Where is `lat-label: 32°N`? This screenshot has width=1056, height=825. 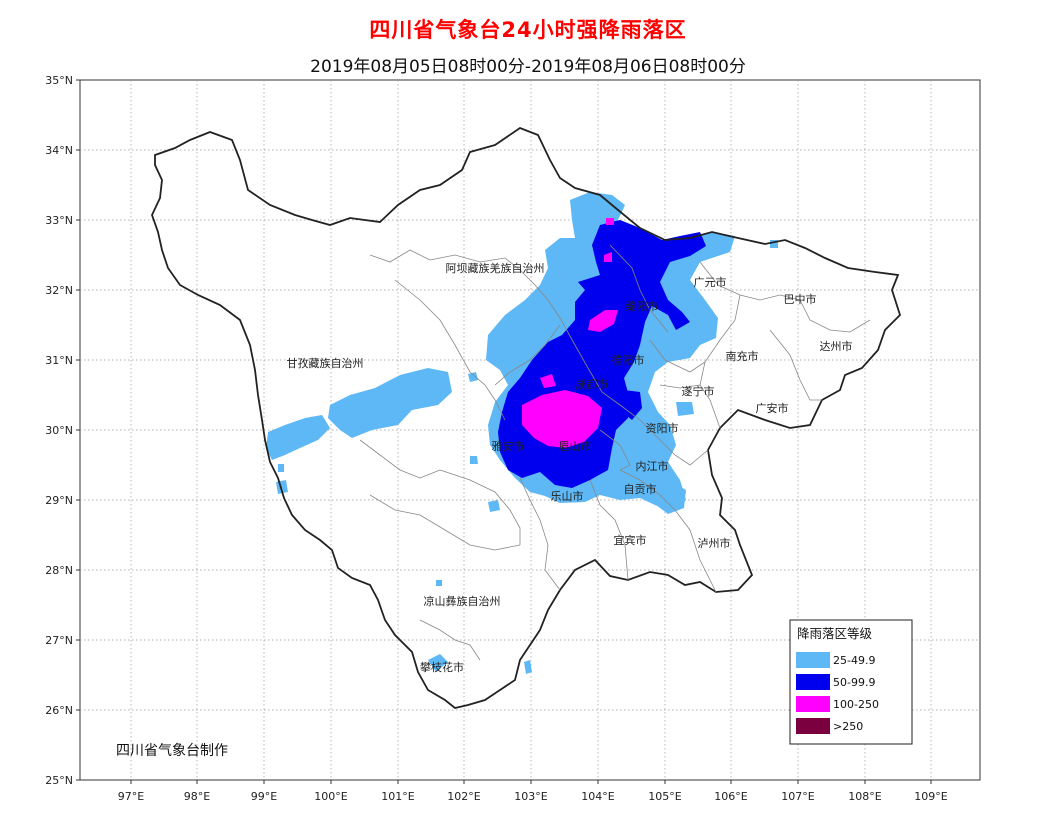
lat-label: 32°N is located at coordinates (59, 290).